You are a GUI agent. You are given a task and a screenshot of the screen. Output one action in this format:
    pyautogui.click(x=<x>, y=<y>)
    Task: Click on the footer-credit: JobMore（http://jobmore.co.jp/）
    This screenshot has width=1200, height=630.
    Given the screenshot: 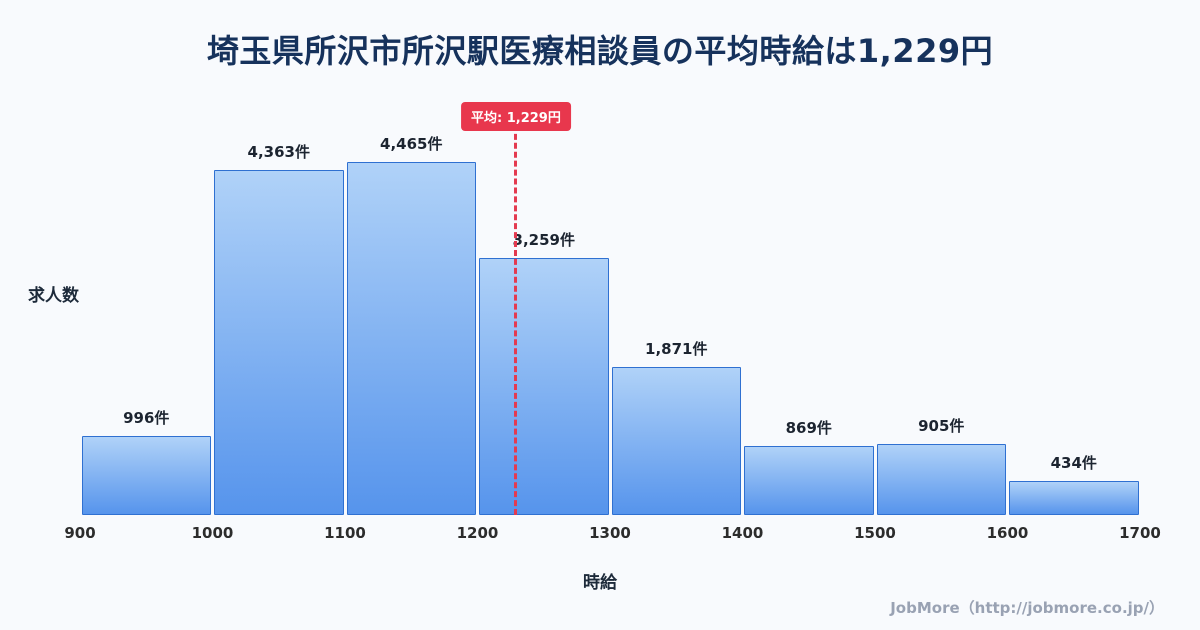 What is the action you would take?
    pyautogui.click(x=1027, y=608)
    